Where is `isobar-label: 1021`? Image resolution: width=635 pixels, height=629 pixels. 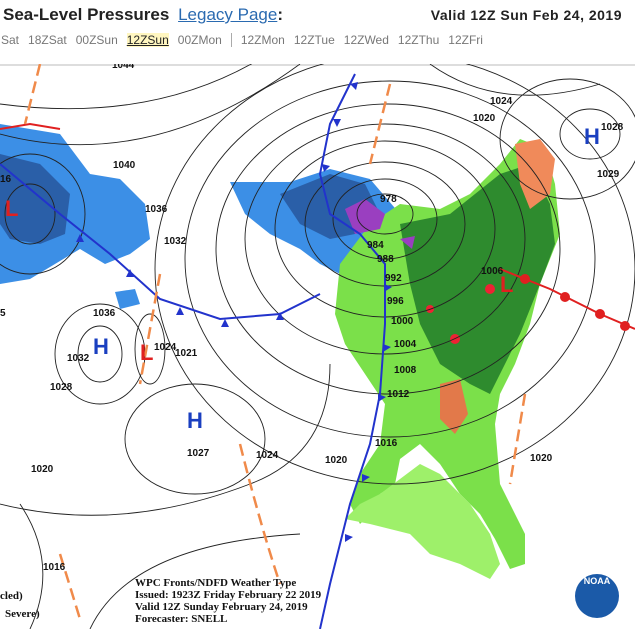
isobar-label: 1021 is located at coordinates (186, 353).